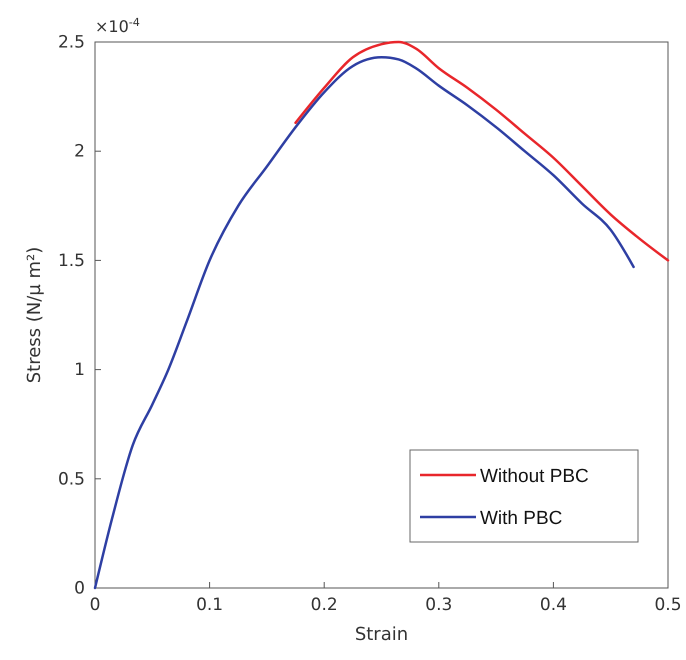 The width and height of the screenshot is (686, 660). Describe the element at coordinates (381, 634) in the screenshot. I see `x-axis-title: Strain` at that location.